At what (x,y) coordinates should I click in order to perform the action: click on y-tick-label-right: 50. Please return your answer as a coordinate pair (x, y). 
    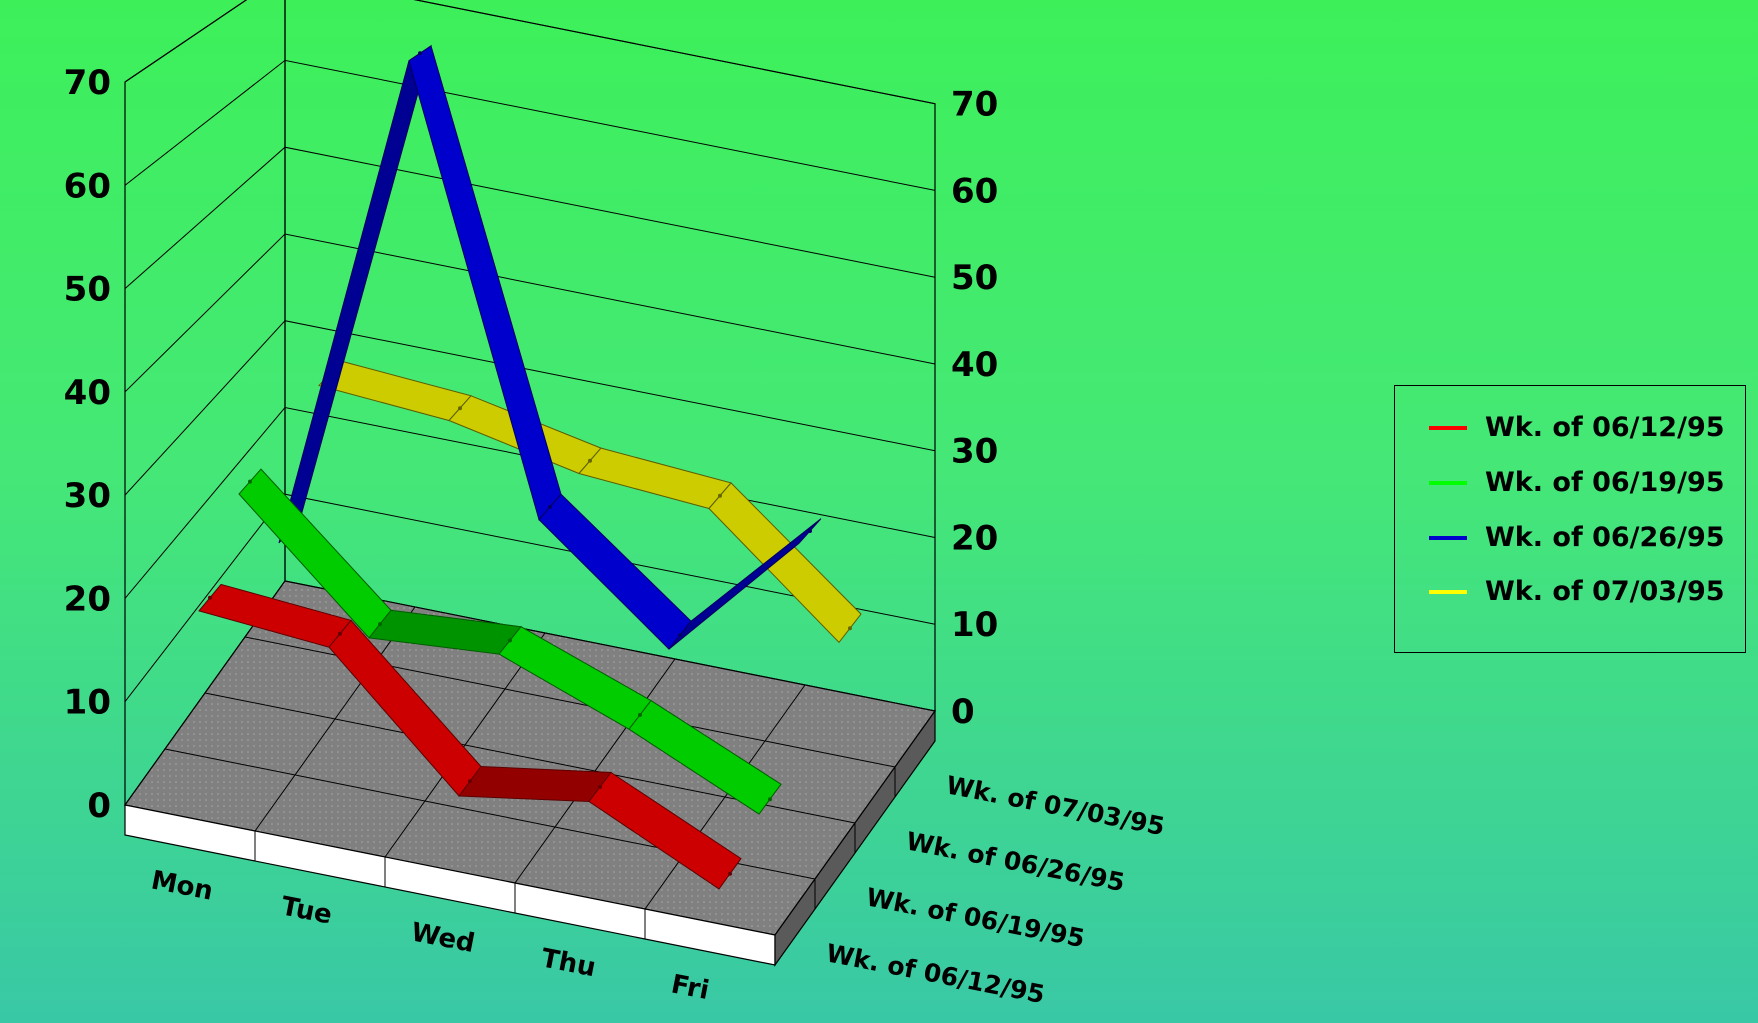
    Looking at the image, I should click on (974, 278).